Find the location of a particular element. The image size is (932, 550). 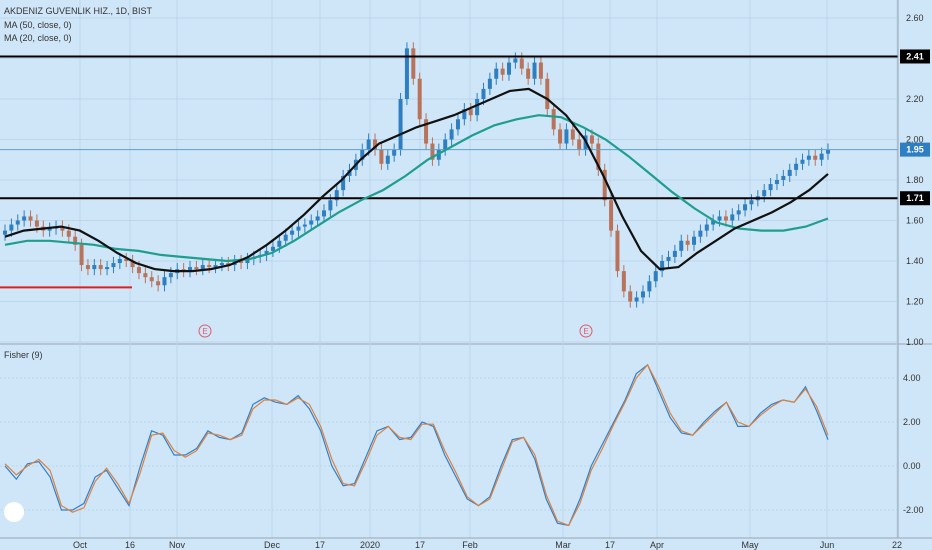

y-tick-label: 1.20 is located at coordinates (915, 302).